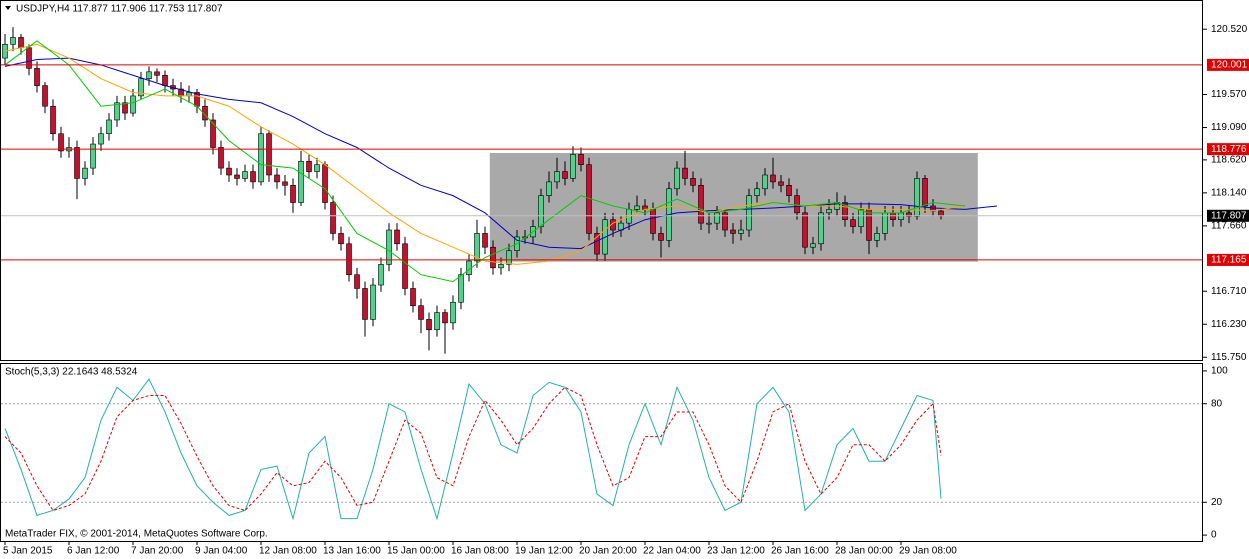  What do you see at coordinates (416, 551) in the screenshot?
I see `x-tick-label: 15 Jan 00:00` at bounding box center [416, 551].